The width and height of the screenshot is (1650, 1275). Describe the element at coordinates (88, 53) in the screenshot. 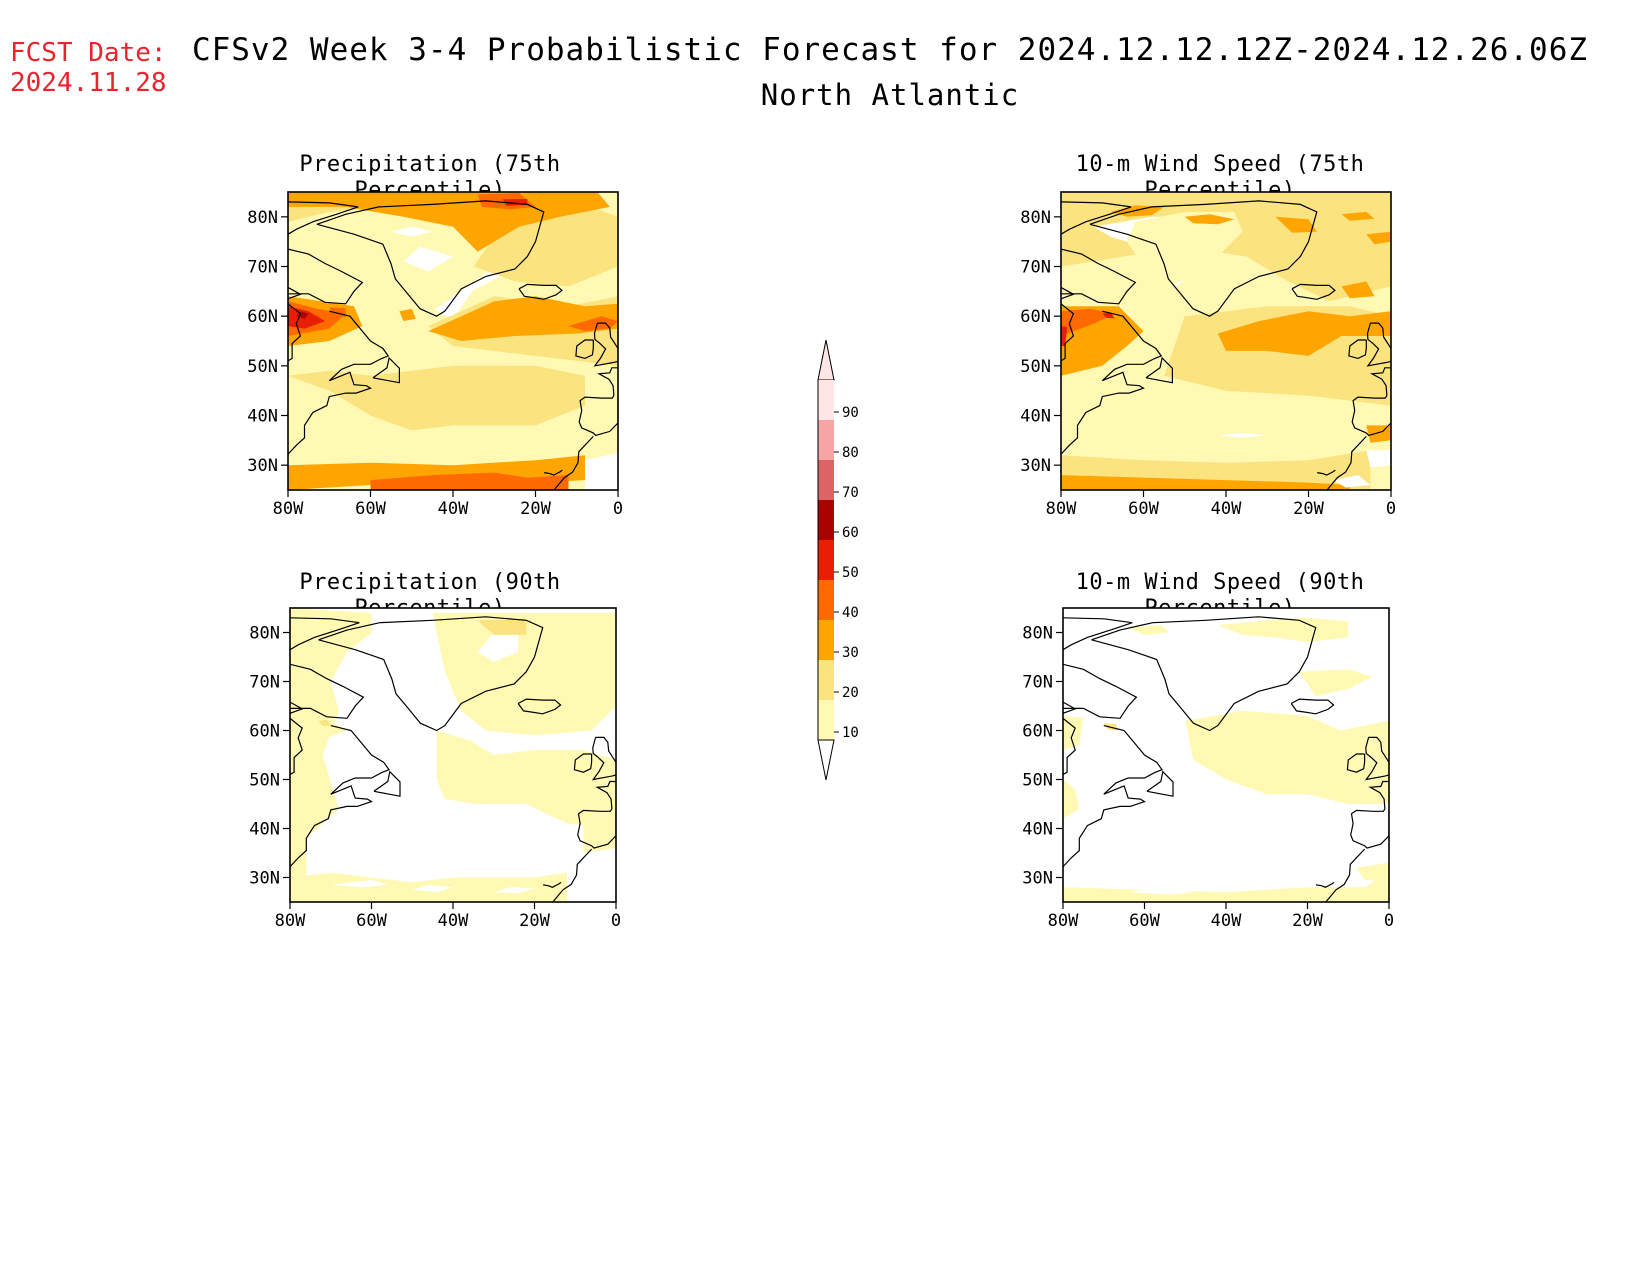

I see `fcst-date-label: FCST Date:` at that location.